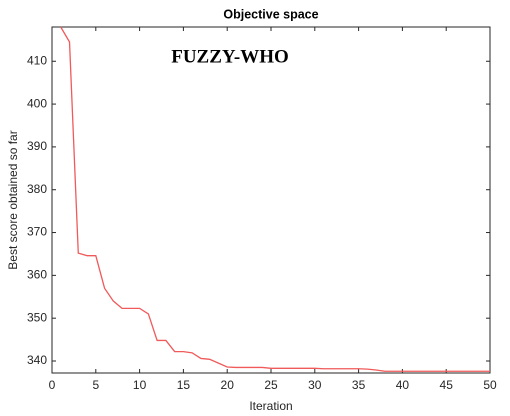 This screenshot has width=510, height=416. Describe the element at coordinates (490, 385) in the screenshot. I see `x-tick-label: 50` at that location.